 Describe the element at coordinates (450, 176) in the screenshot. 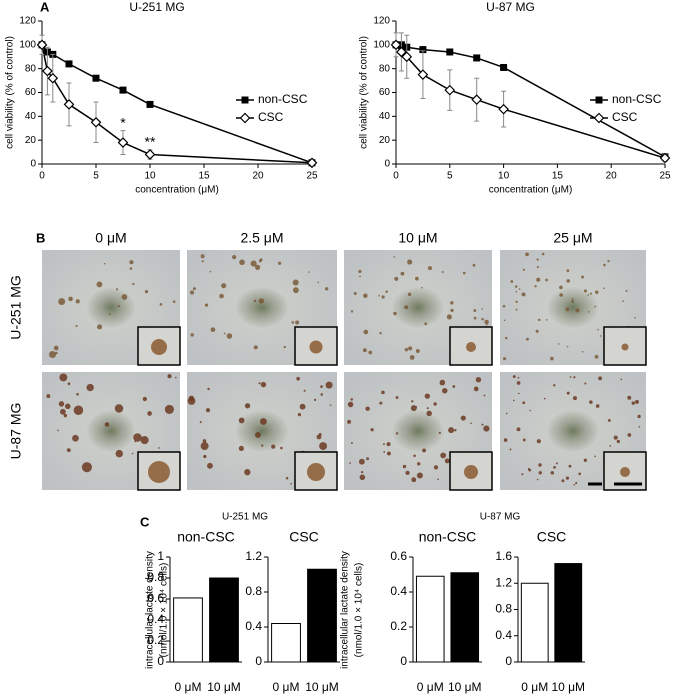

I see `x-tick-label: 5` at that location.